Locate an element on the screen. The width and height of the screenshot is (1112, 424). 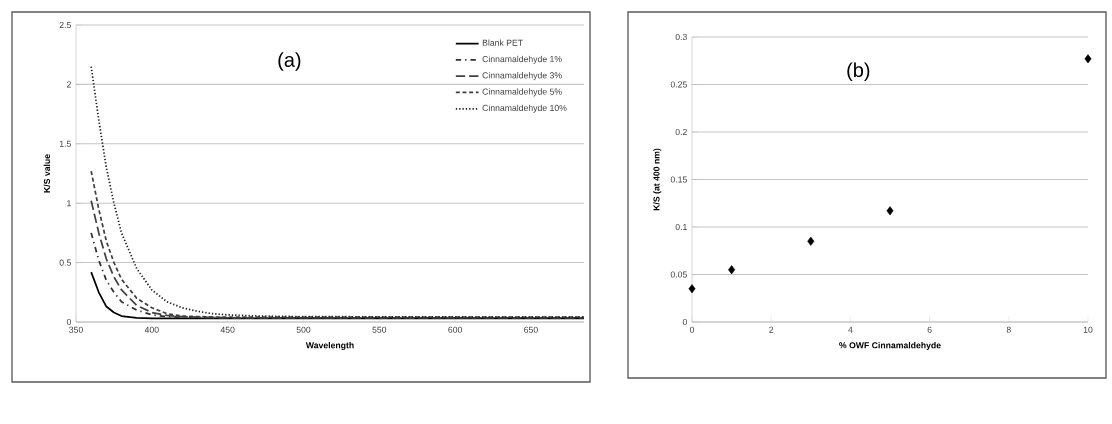
x-tick-label: 4 is located at coordinates (850, 329).